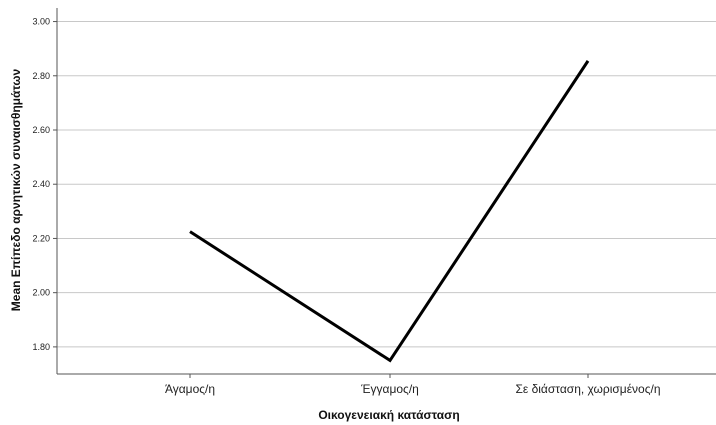 This screenshot has height=425, width=716. Describe the element at coordinates (41, 184) in the screenshot. I see `y-tick-label: 2.40` at that location.